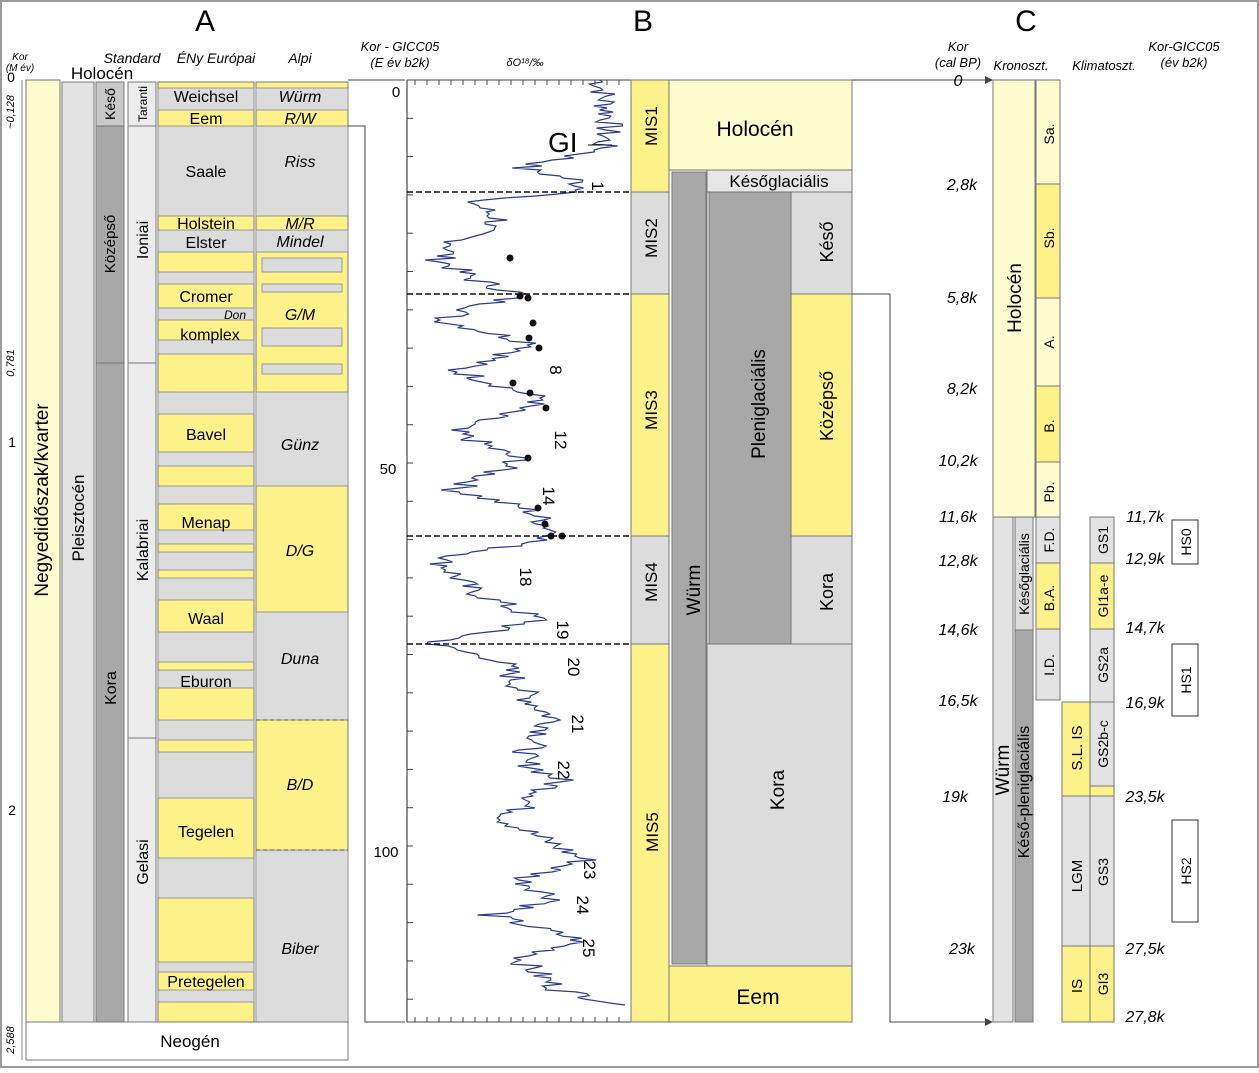 The height and width of the screenshot is (1073, 1259). What do you see at coordinates (206, 172) in the screenshot?
I see `saale-label: Saale` at bounding box center [206, 172].